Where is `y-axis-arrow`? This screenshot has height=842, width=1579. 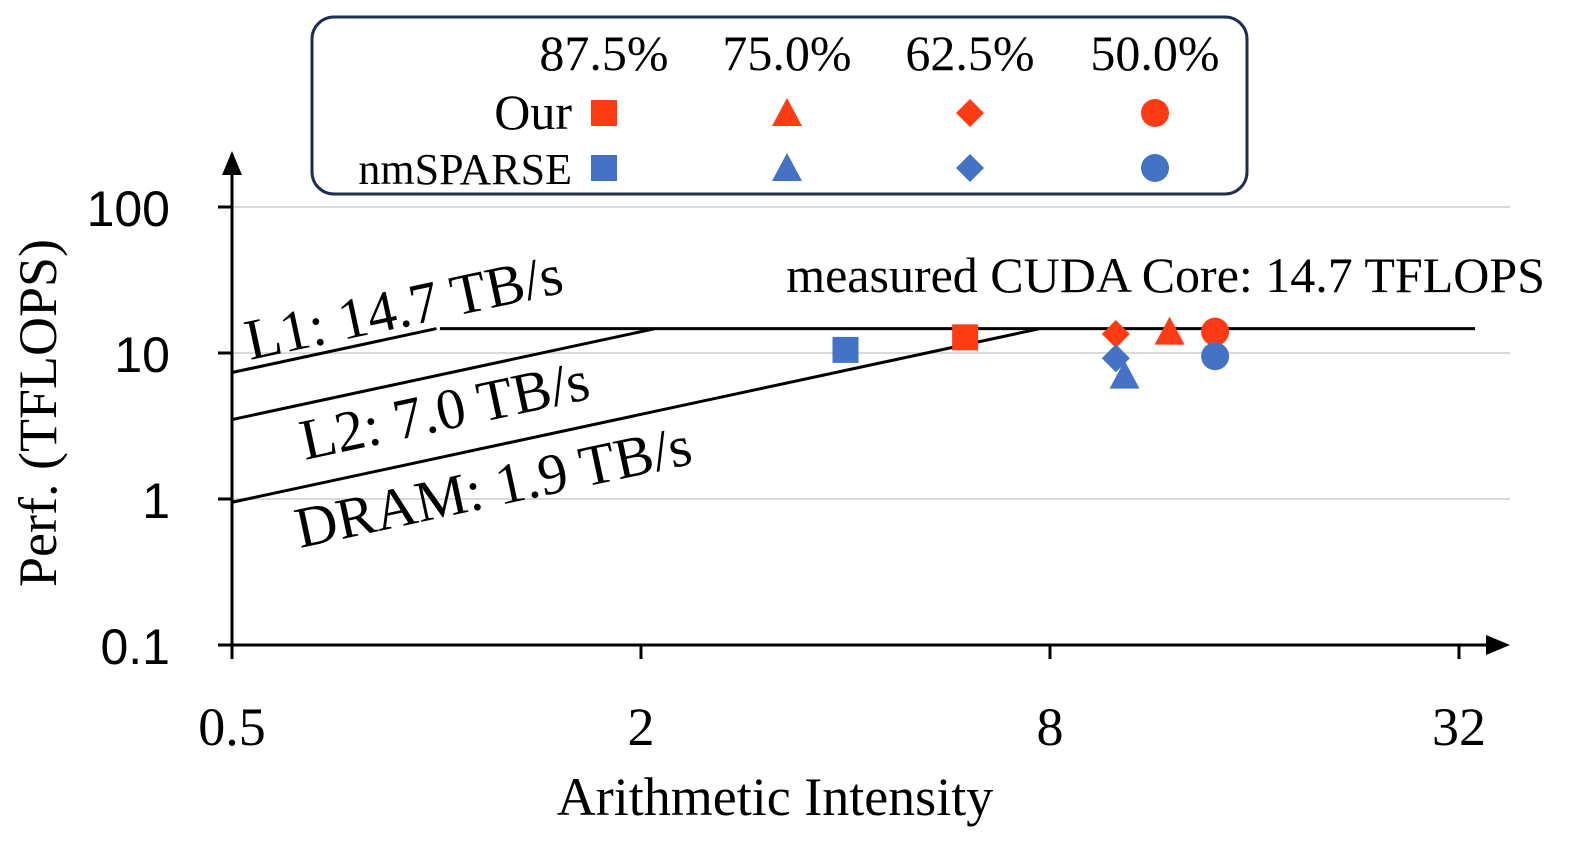 y-axis-arrow is located at coordinates (232, 163).